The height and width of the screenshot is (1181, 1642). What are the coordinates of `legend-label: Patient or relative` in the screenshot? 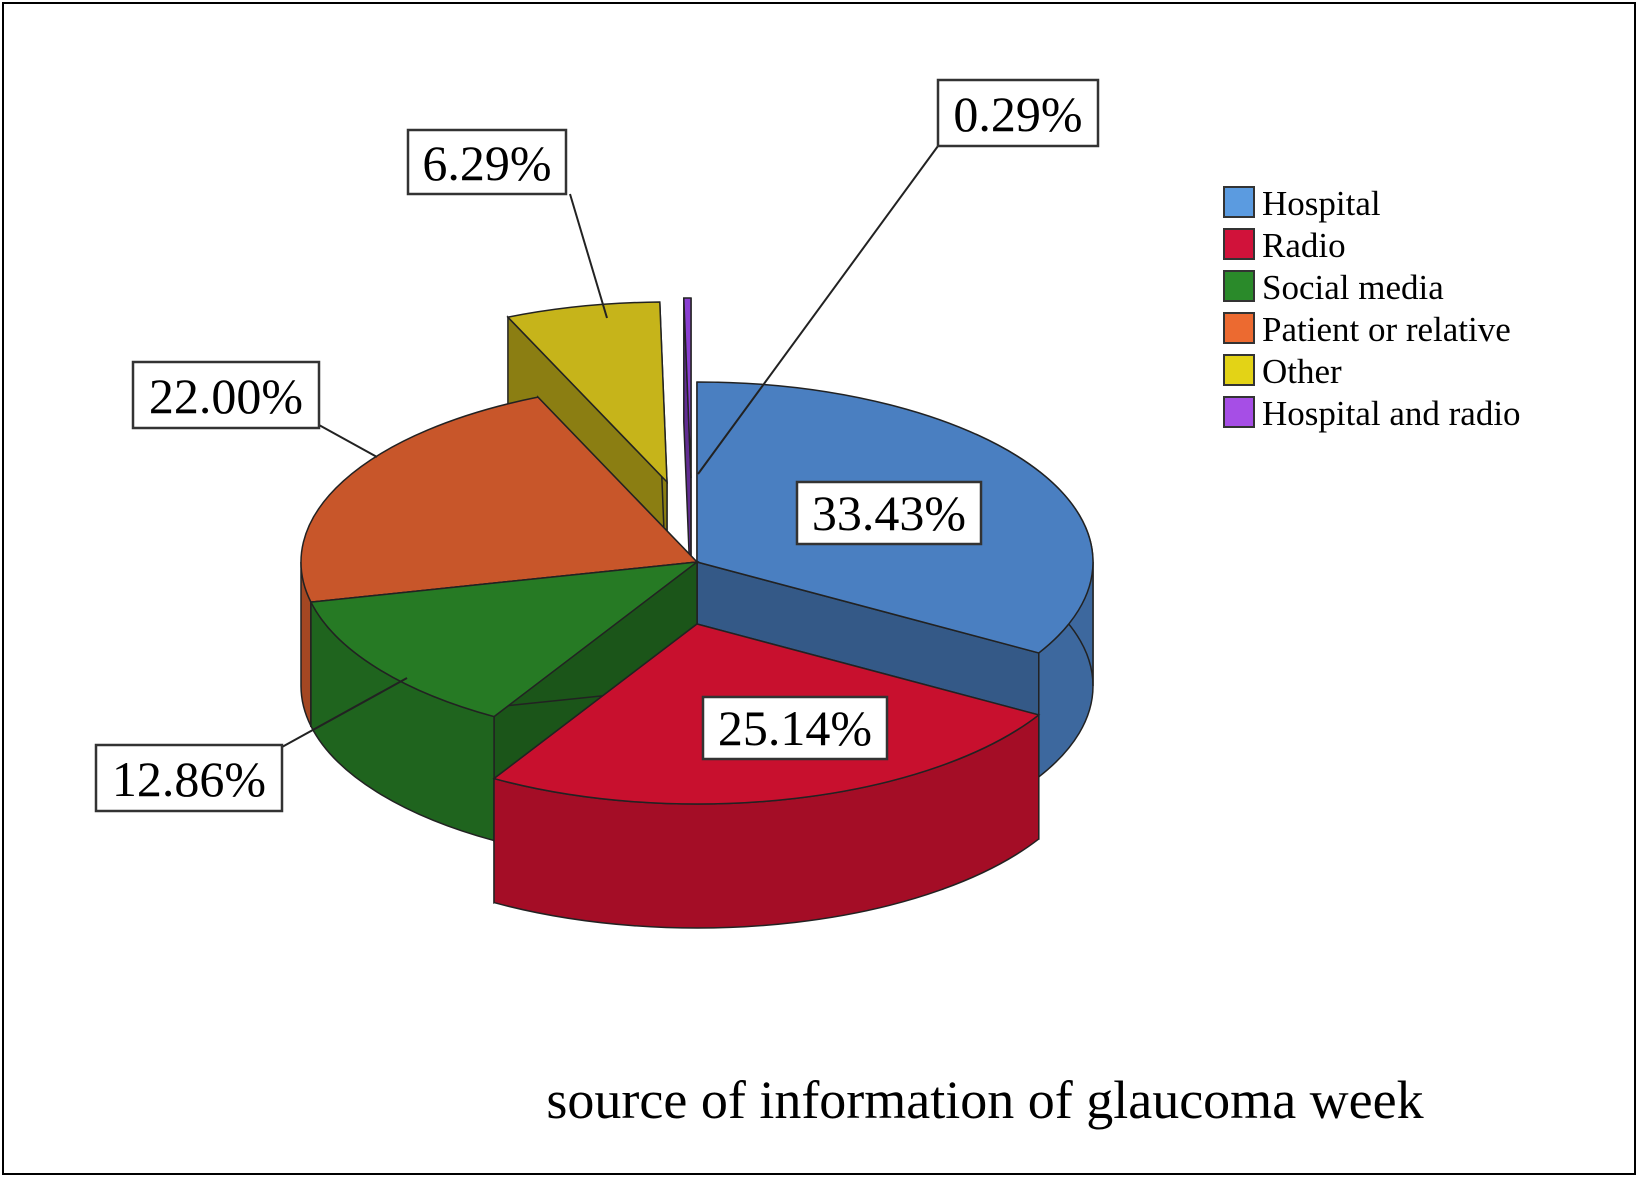 It's located at (1386, 329).